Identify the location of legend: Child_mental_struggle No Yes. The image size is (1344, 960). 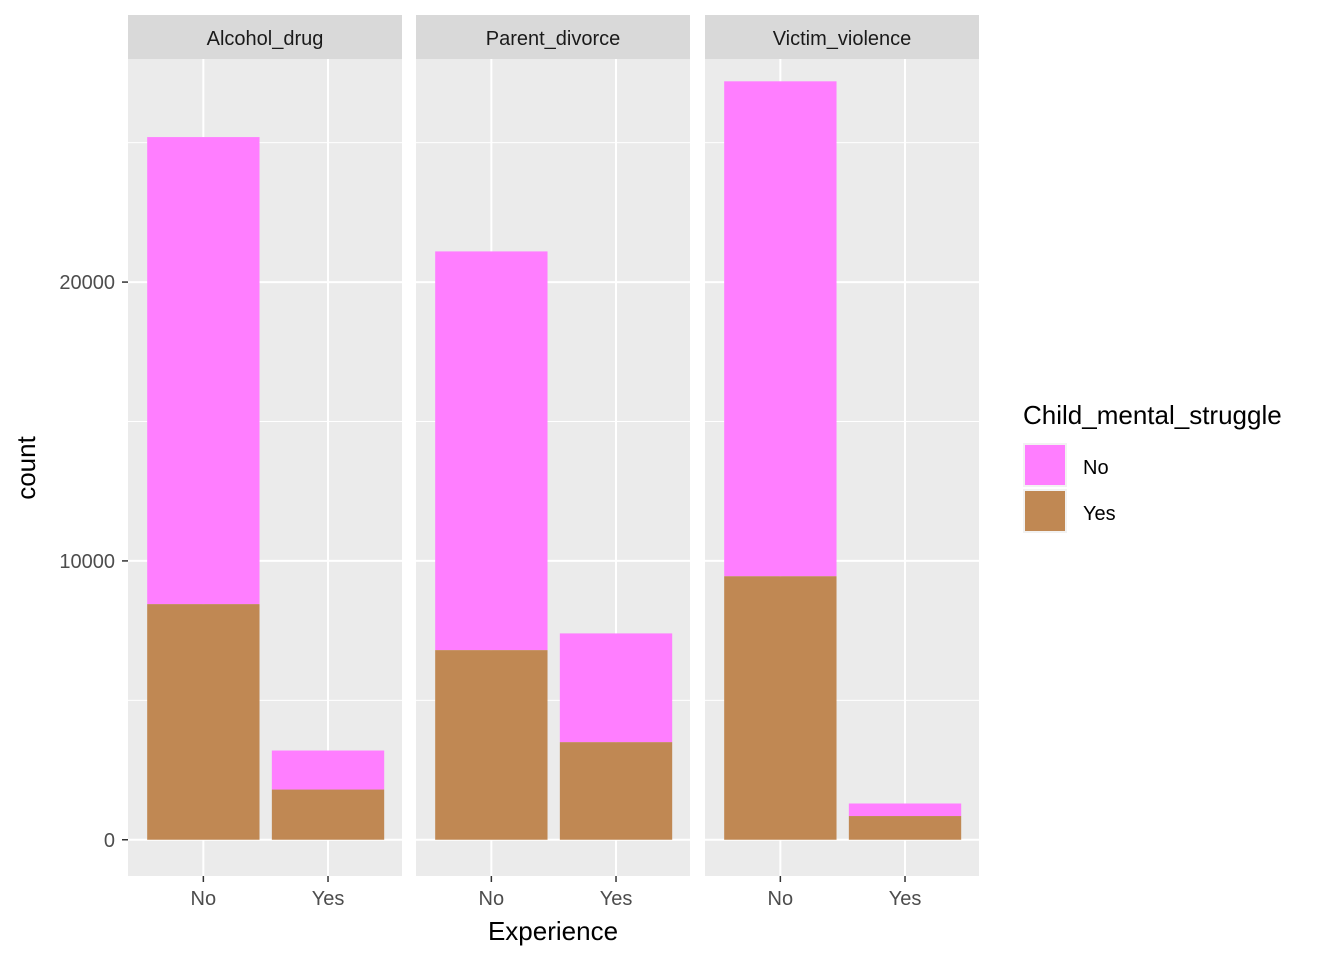
(1152, 466).